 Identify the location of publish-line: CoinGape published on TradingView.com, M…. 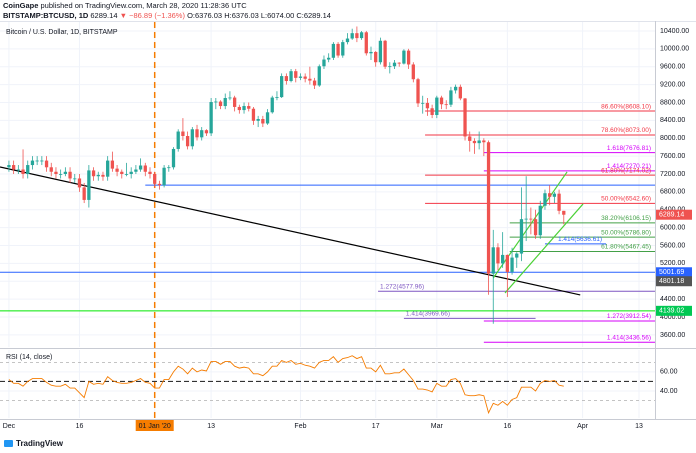
(167, 6).